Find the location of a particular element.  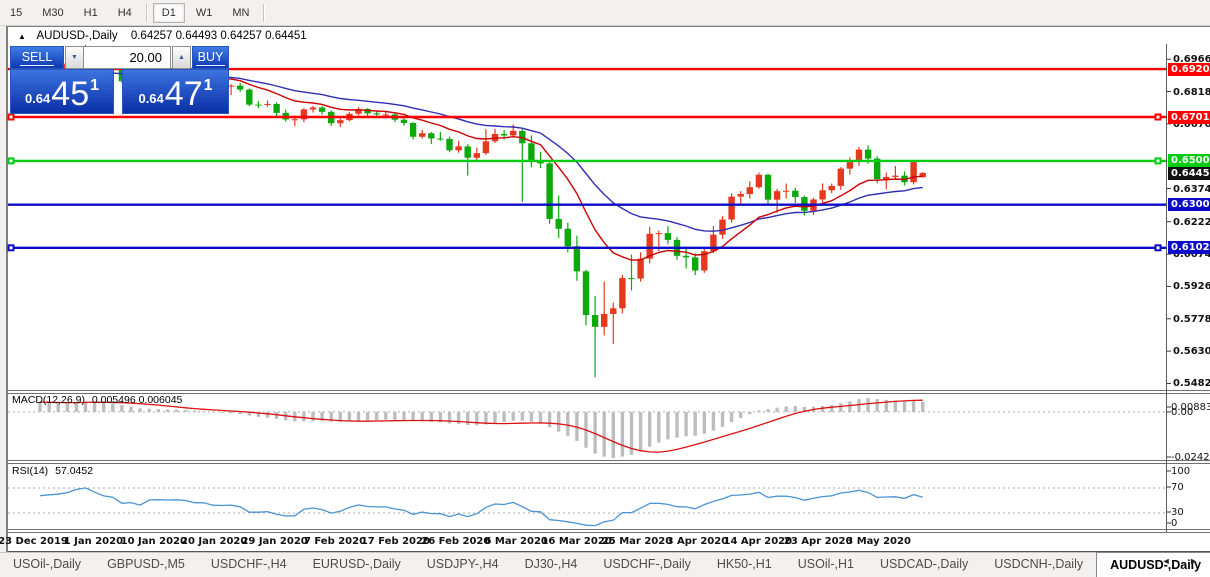

rsi-title: RSI(14) is located at coordinates (30, 471).